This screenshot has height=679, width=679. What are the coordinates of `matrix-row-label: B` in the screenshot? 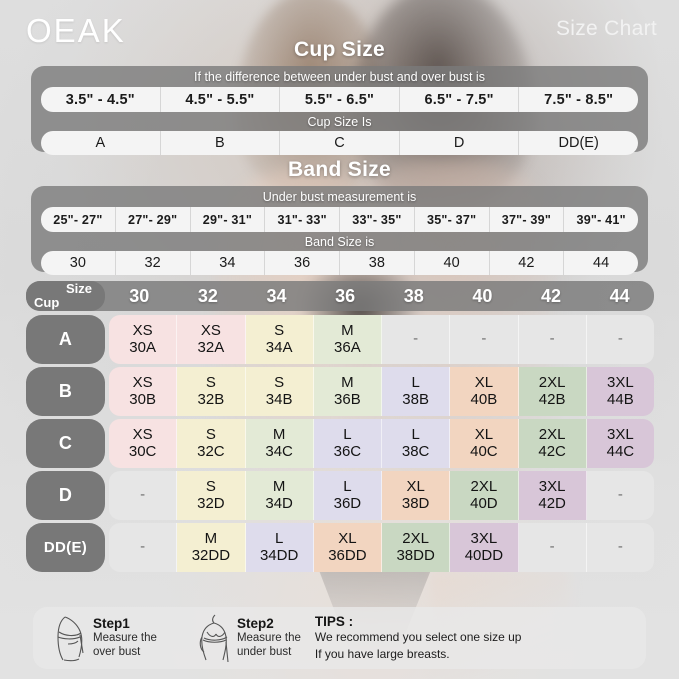 It's located at (65, 391).